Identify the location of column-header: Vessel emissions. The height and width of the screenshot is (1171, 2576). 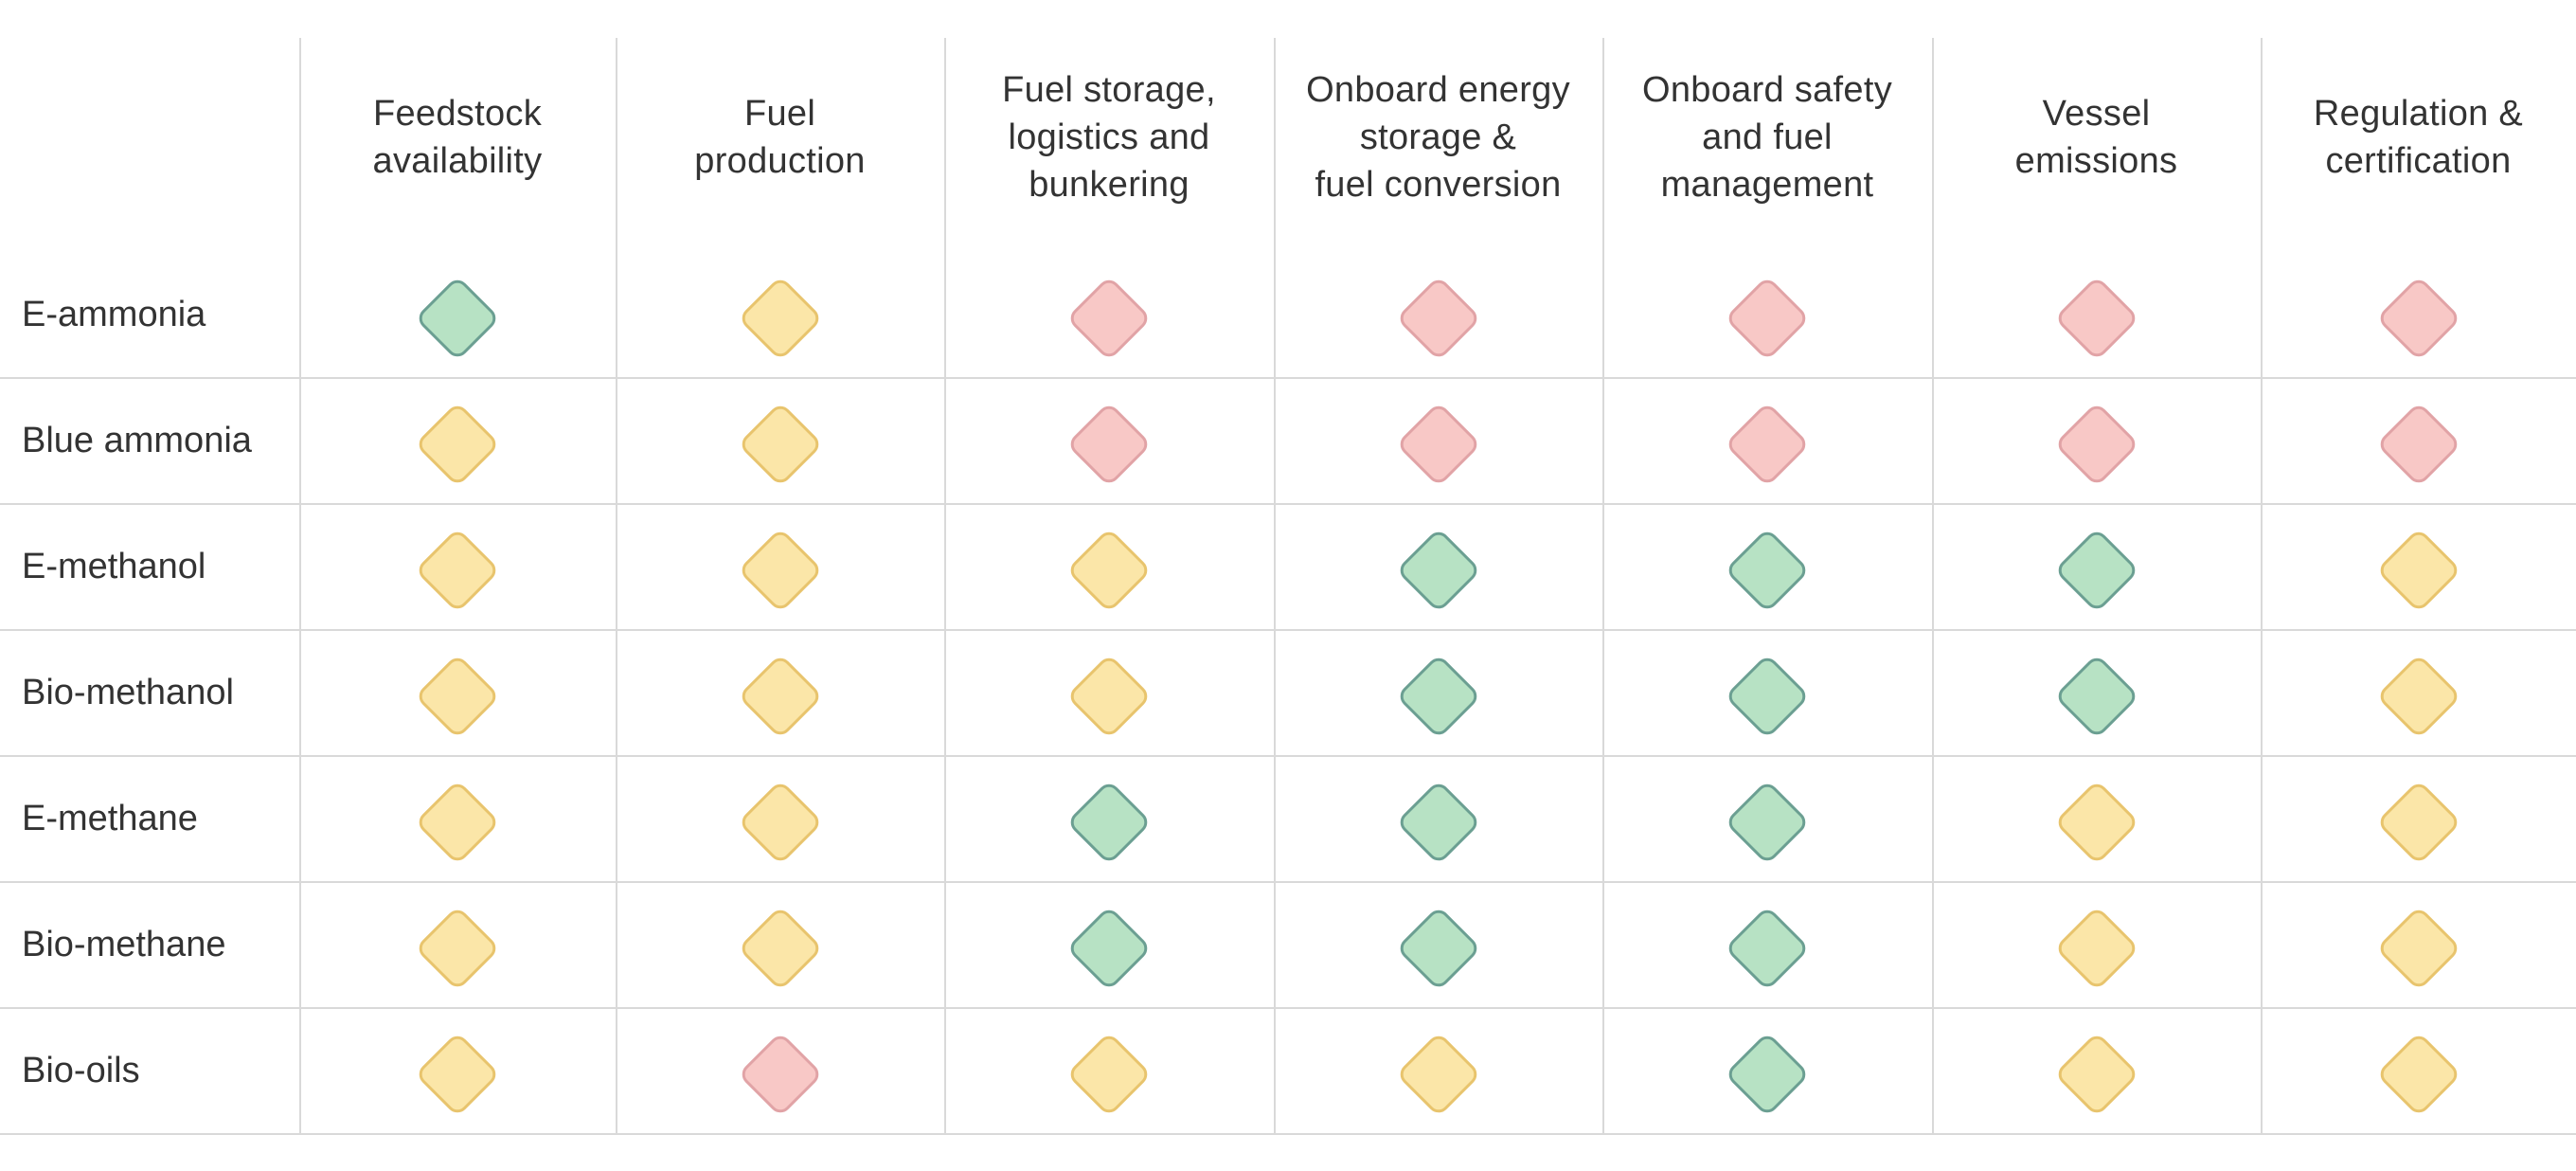
(2096, 137).